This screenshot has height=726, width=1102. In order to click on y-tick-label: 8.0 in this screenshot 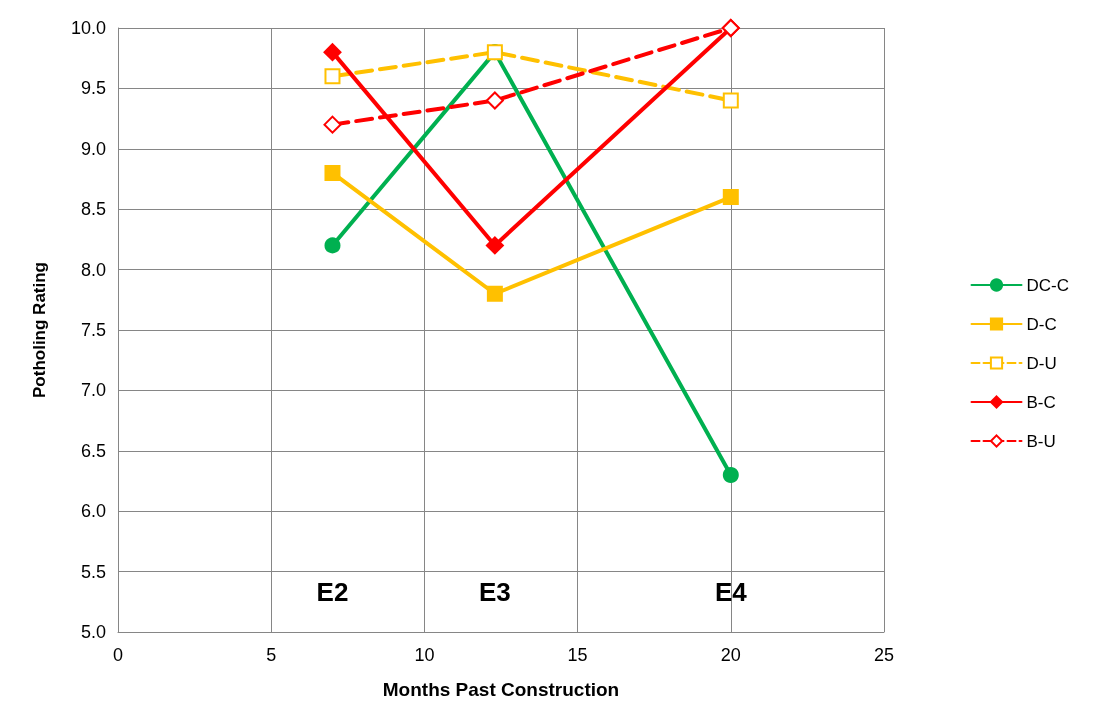, I will do `click(93, 269)`.